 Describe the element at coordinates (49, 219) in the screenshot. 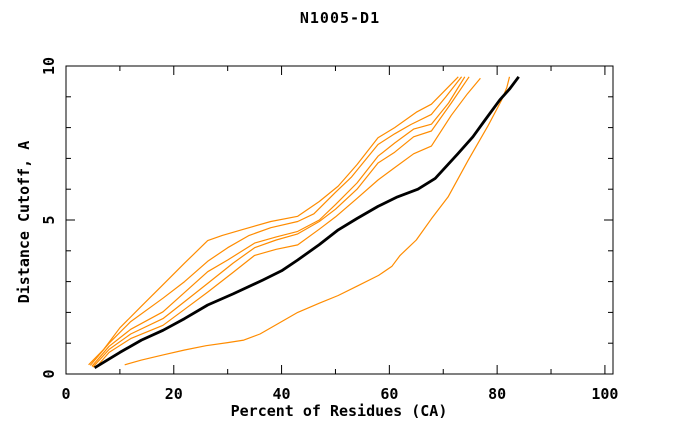

I see `y-tick-label: 5` at that location.